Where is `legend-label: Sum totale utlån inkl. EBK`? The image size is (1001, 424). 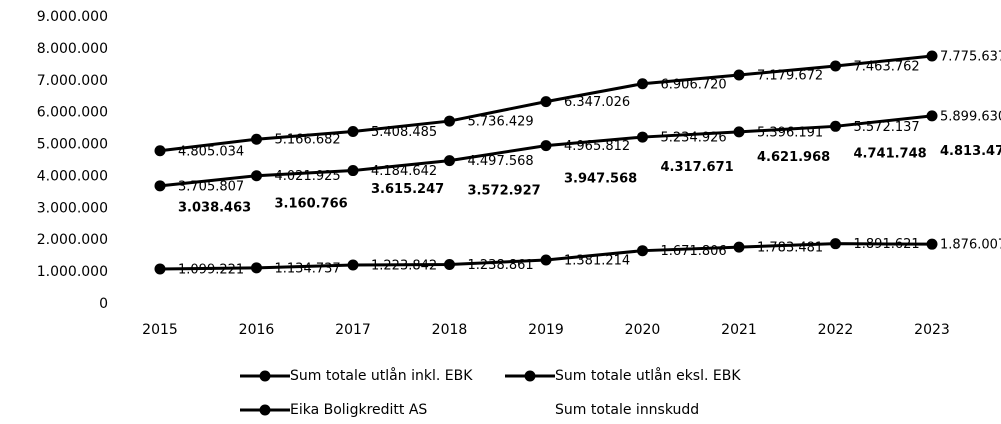
legend-label: Sum totale utlån inkl. EBK is located at coordinates (381, 375).